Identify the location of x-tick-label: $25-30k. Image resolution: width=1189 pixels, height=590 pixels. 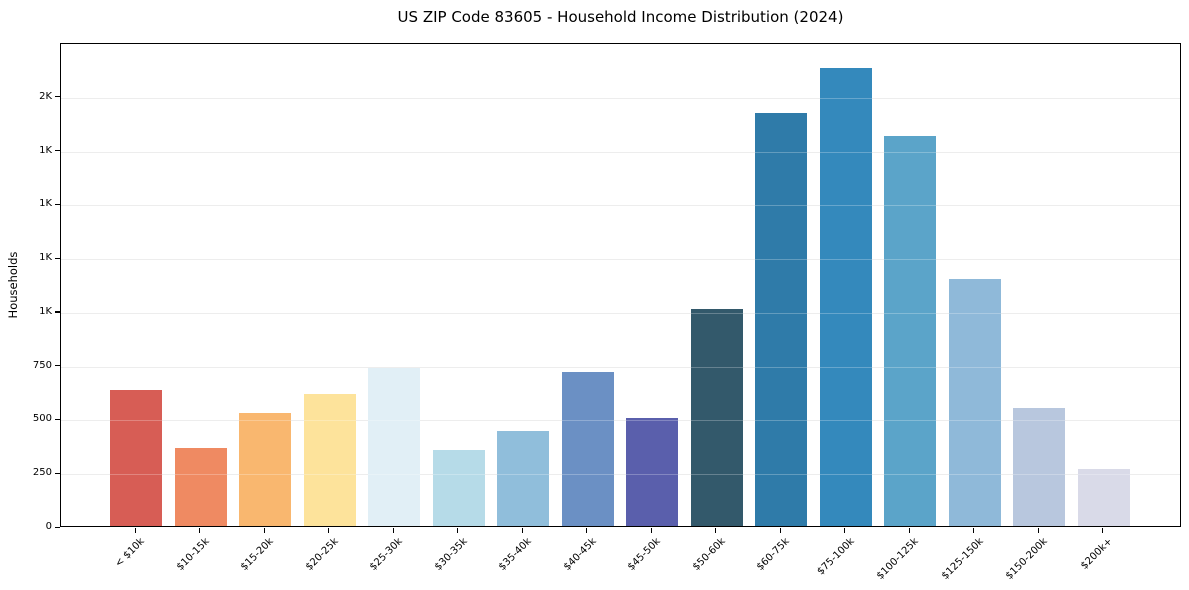
(386, 554).